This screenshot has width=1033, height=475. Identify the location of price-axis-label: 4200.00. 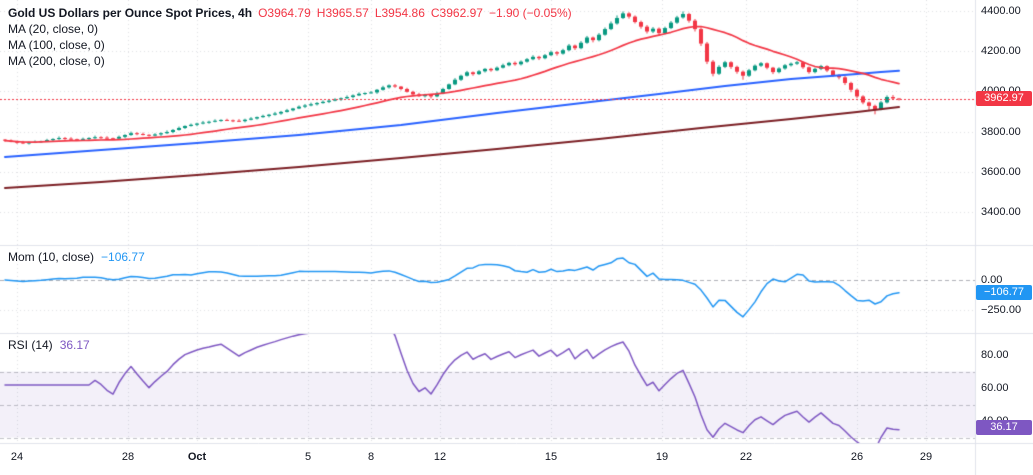
(1001, 51).